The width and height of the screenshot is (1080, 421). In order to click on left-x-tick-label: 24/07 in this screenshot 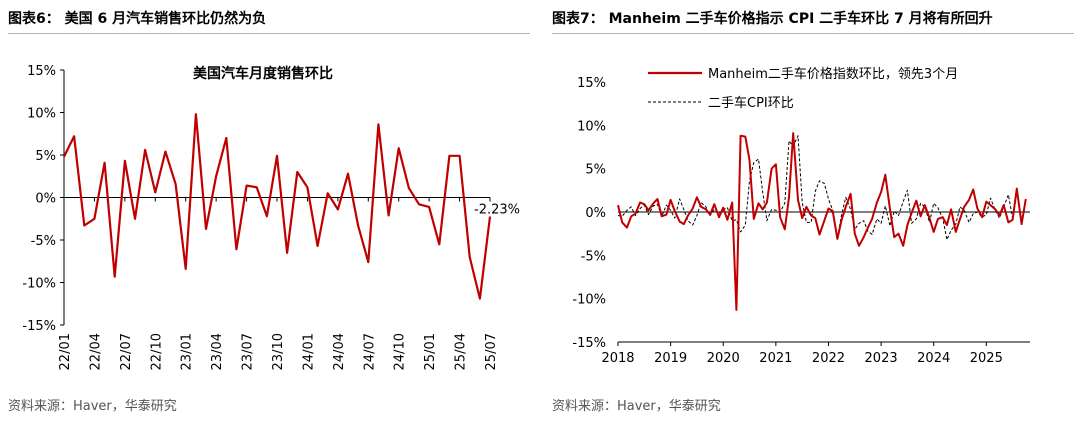, I will do `click(369, 351)`.